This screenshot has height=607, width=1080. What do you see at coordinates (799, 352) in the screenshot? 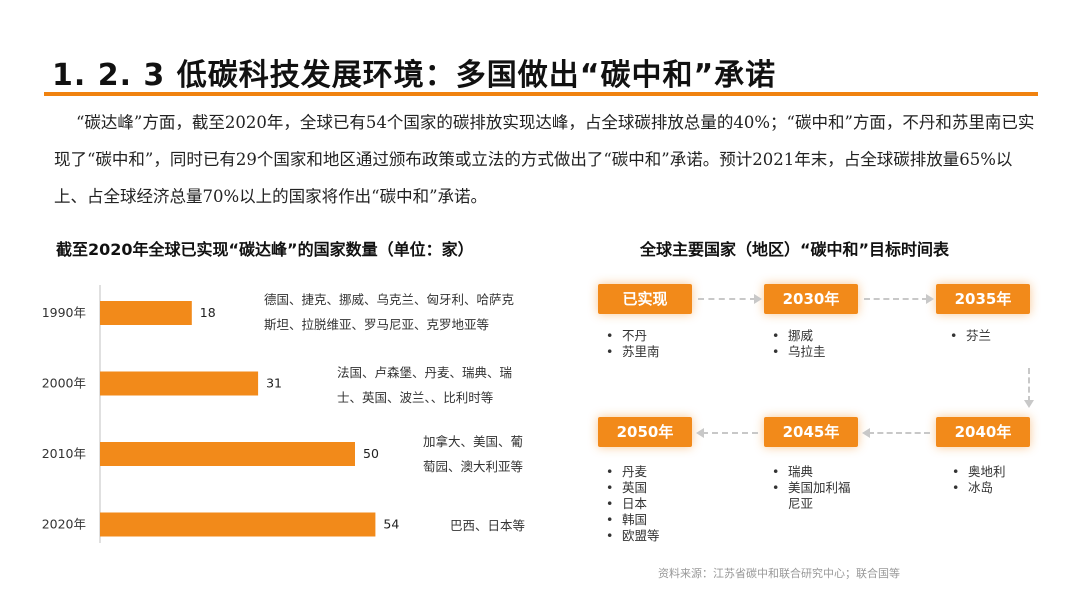
I see `list-item: 乌拉圭` at bounding box center [799, 352].